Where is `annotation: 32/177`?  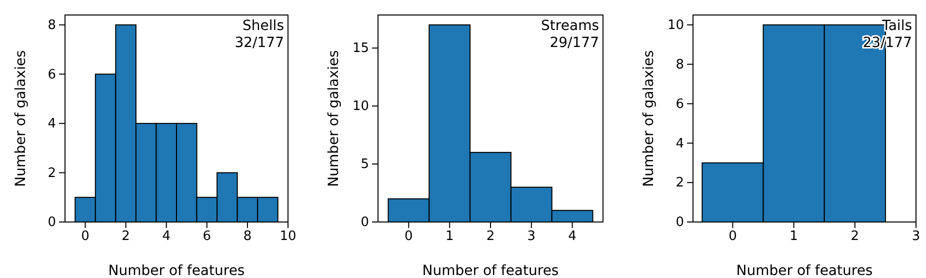 annotation: 32/177 is located at coordinates (259, 43).